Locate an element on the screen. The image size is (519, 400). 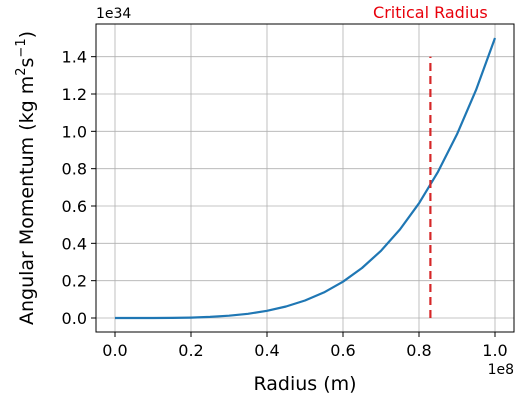
y-offset-label: 1e34 is located at coordinates (113, 14).